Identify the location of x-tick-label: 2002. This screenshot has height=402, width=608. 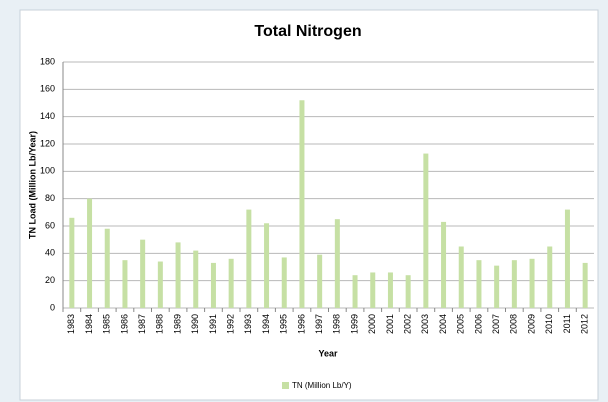
(408, 324).